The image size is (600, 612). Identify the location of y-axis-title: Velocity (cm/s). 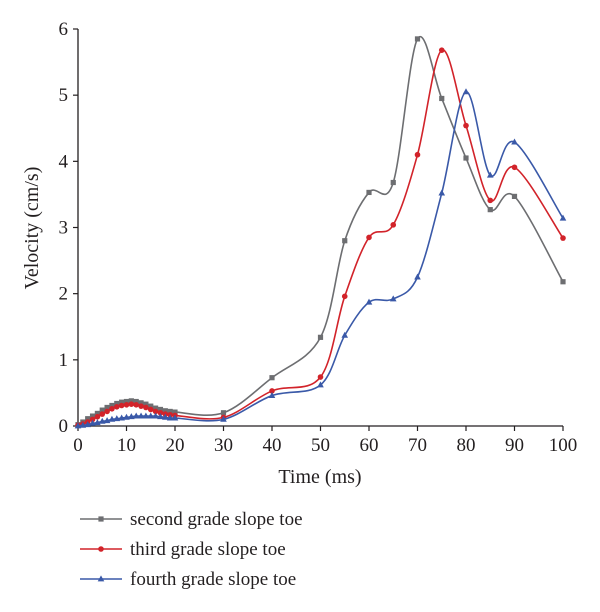
(32, 228).